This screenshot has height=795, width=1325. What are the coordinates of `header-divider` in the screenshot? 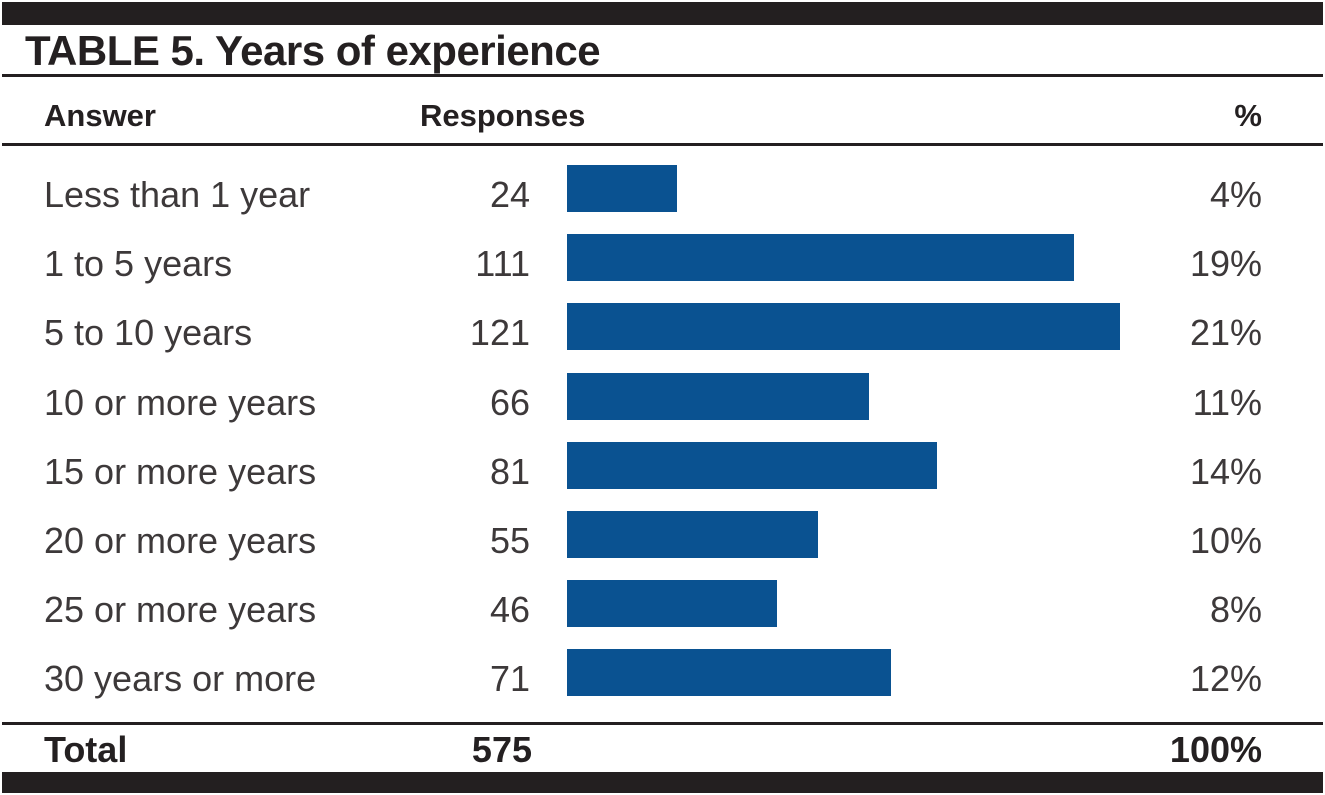 It's located at (662, 144).